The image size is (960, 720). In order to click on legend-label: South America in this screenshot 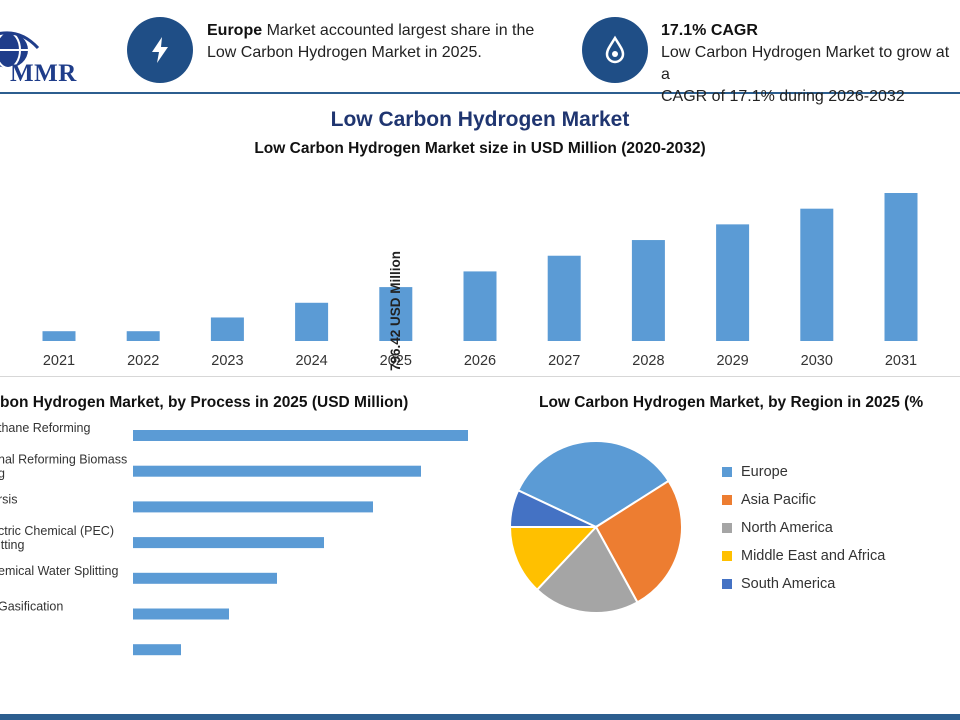, I will do `click(788, 584)`.